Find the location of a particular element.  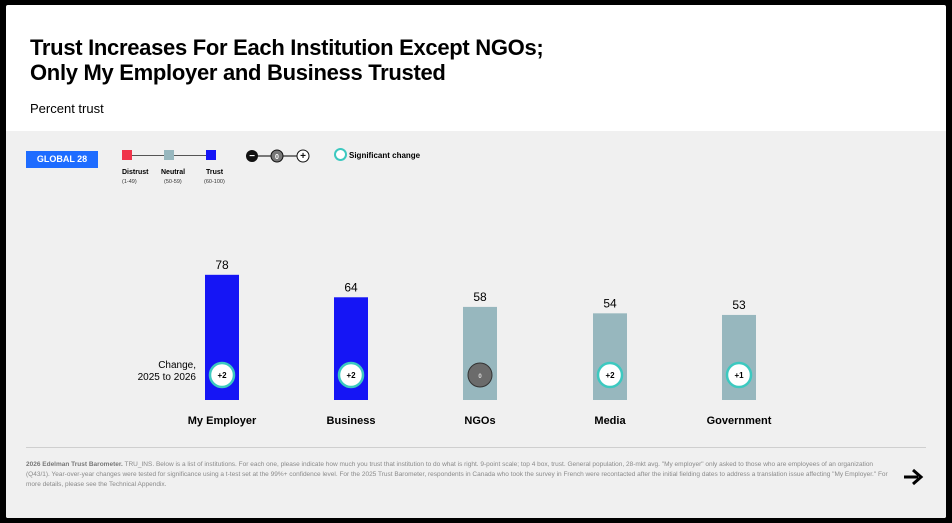

change-marker-ngos is located at coordinates (480, 375).